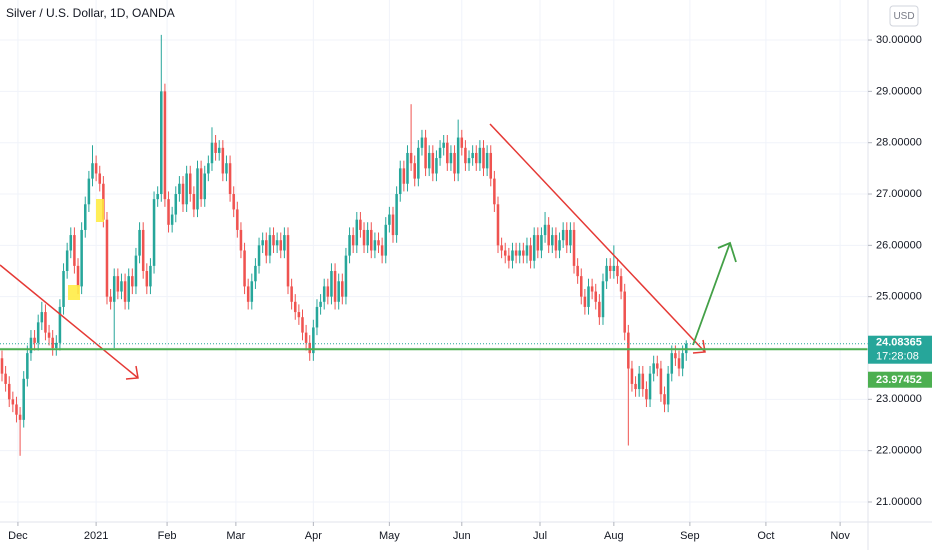  Describe the element at coordinates (899, 297) in the screenshot. I see `y-tick-label: 25.00000` at that location.